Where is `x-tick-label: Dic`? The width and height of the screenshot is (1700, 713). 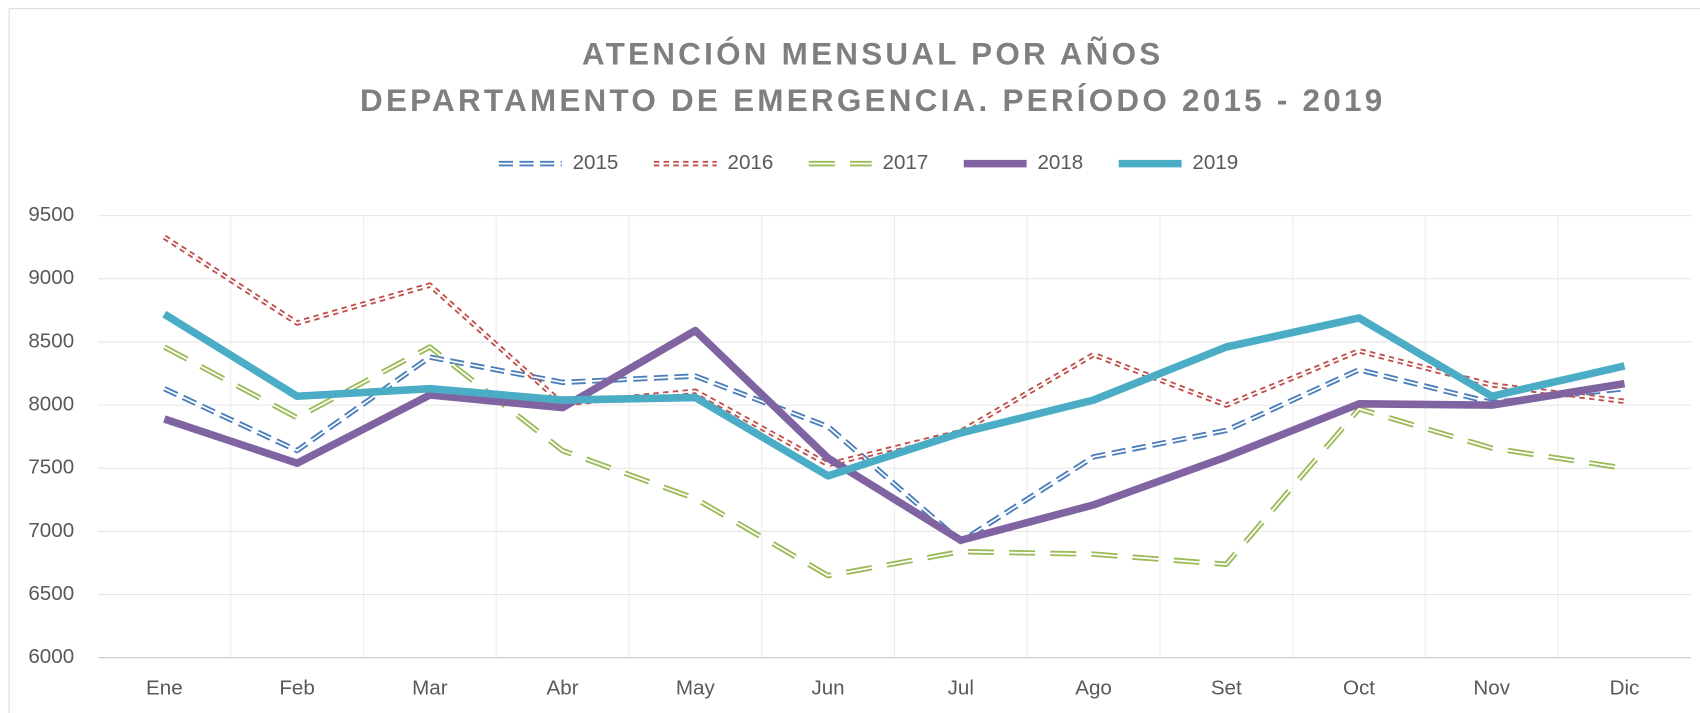
x-tick-label: Dic is located at coordinates (1625, 688).